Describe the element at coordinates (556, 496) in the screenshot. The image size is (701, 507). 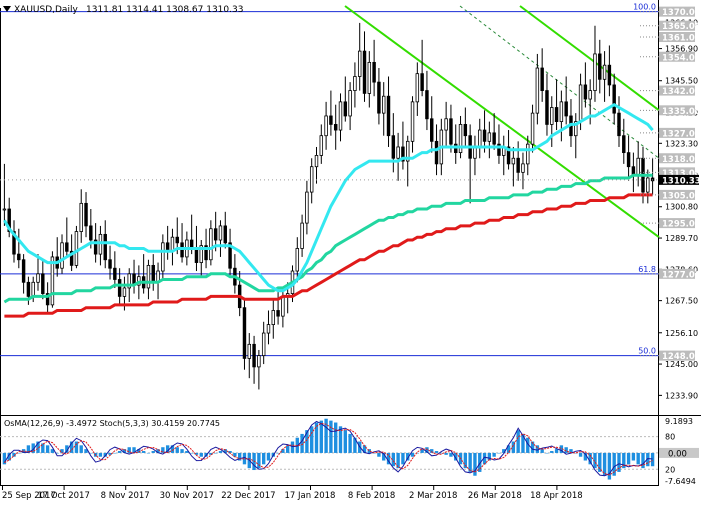
I see `time-tick-label: 18 Apr 2018` at that location.